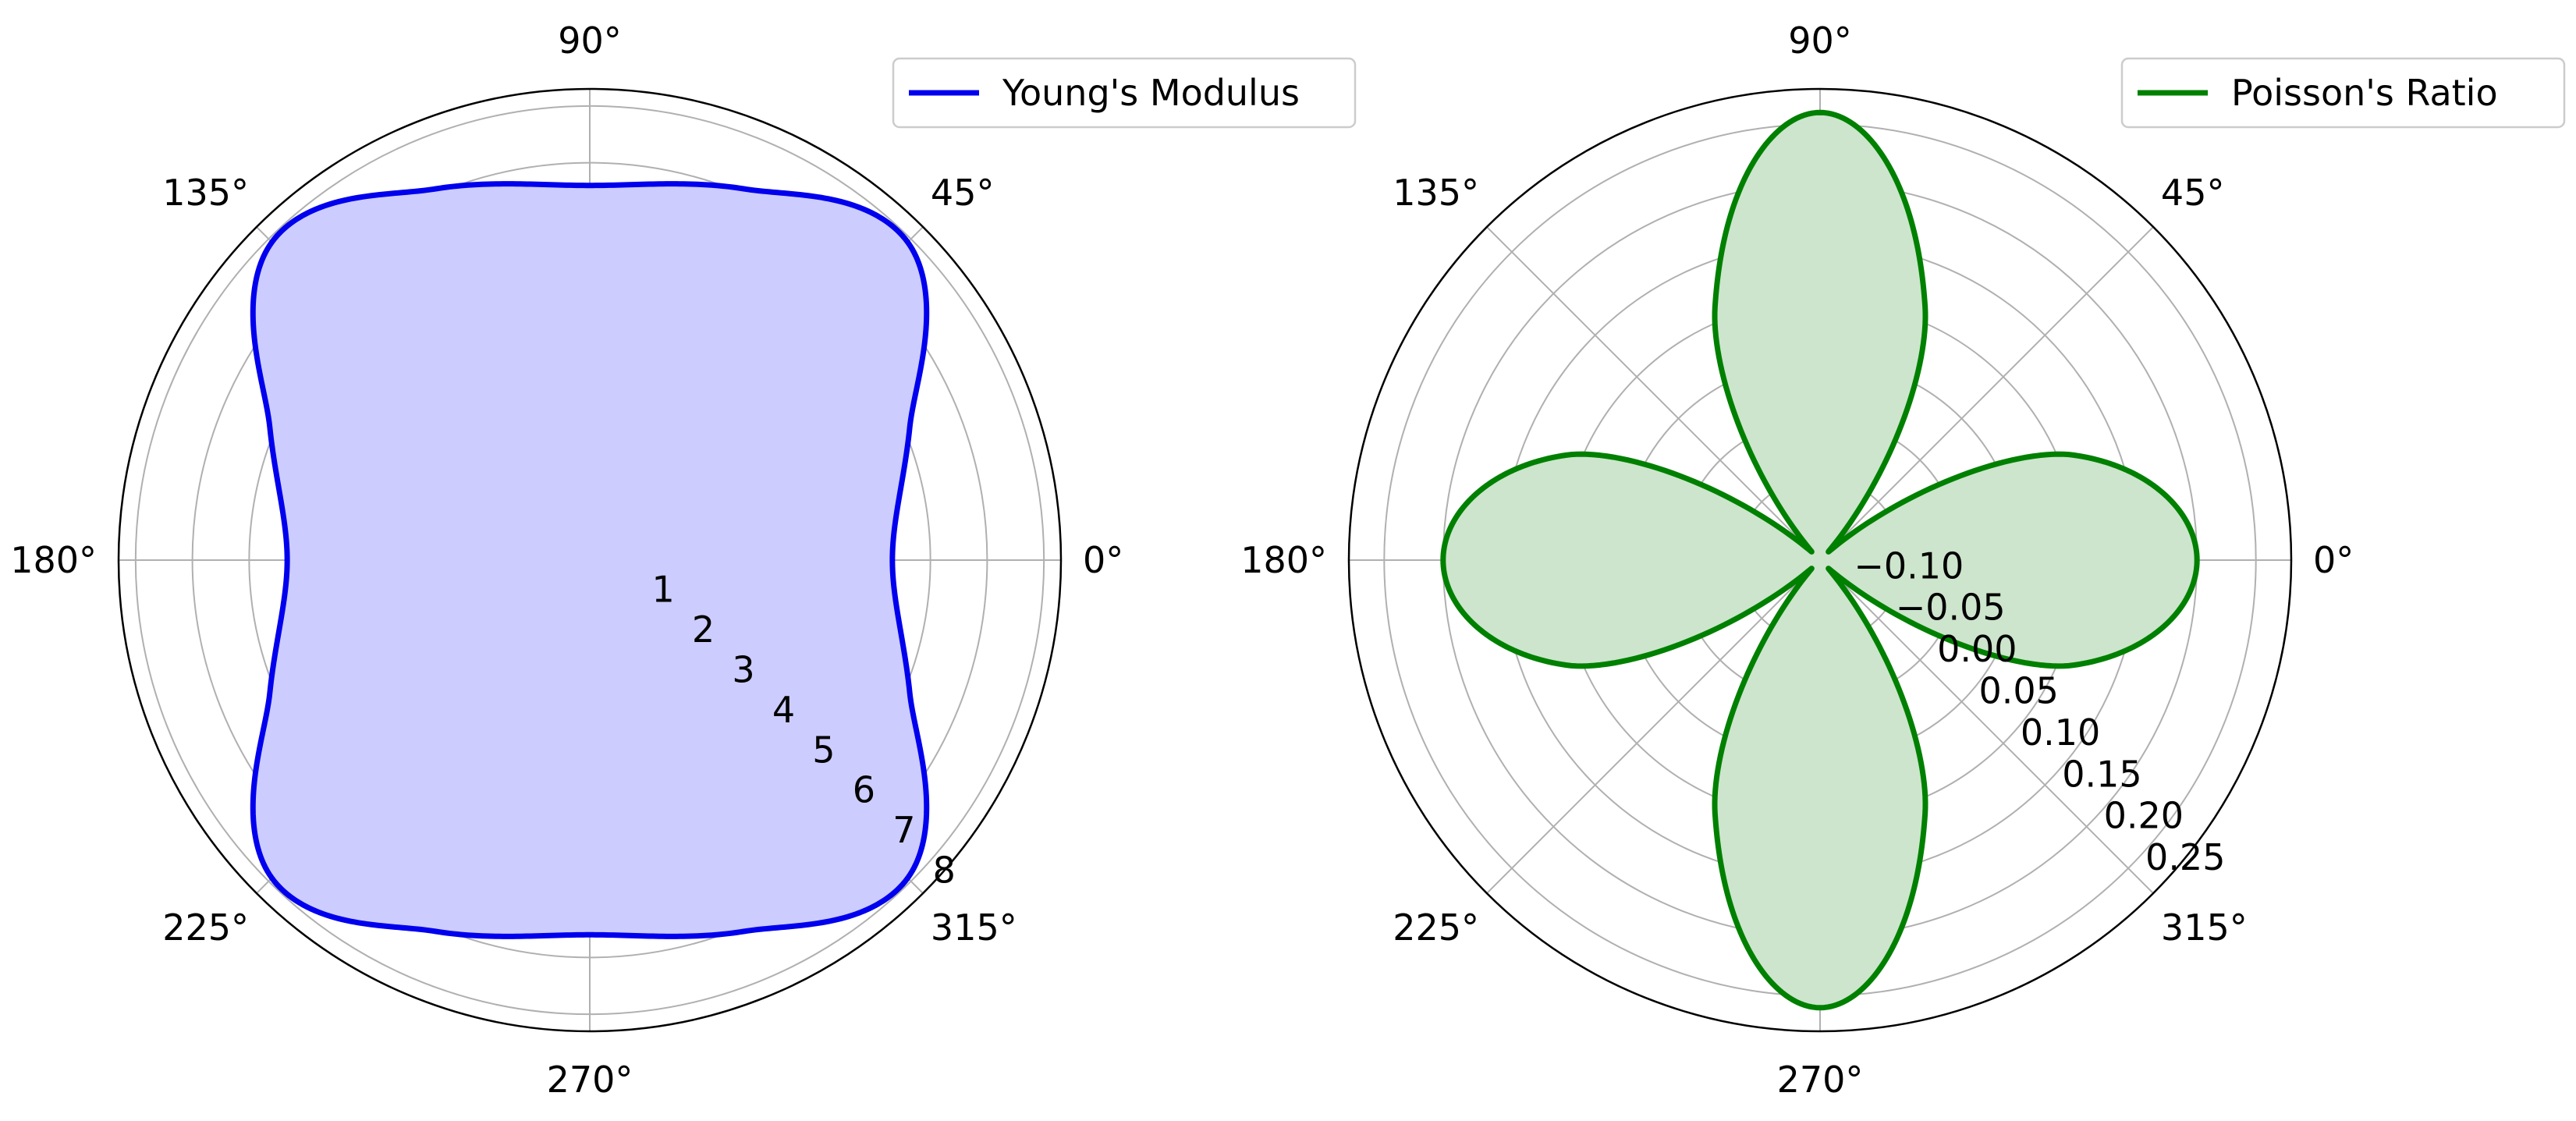 This screenshot has height=1121, width=2576. Describe the element at coordinates (1951, 608) in the screenshot. I see `radial-tick-label: −0.05` at that location.